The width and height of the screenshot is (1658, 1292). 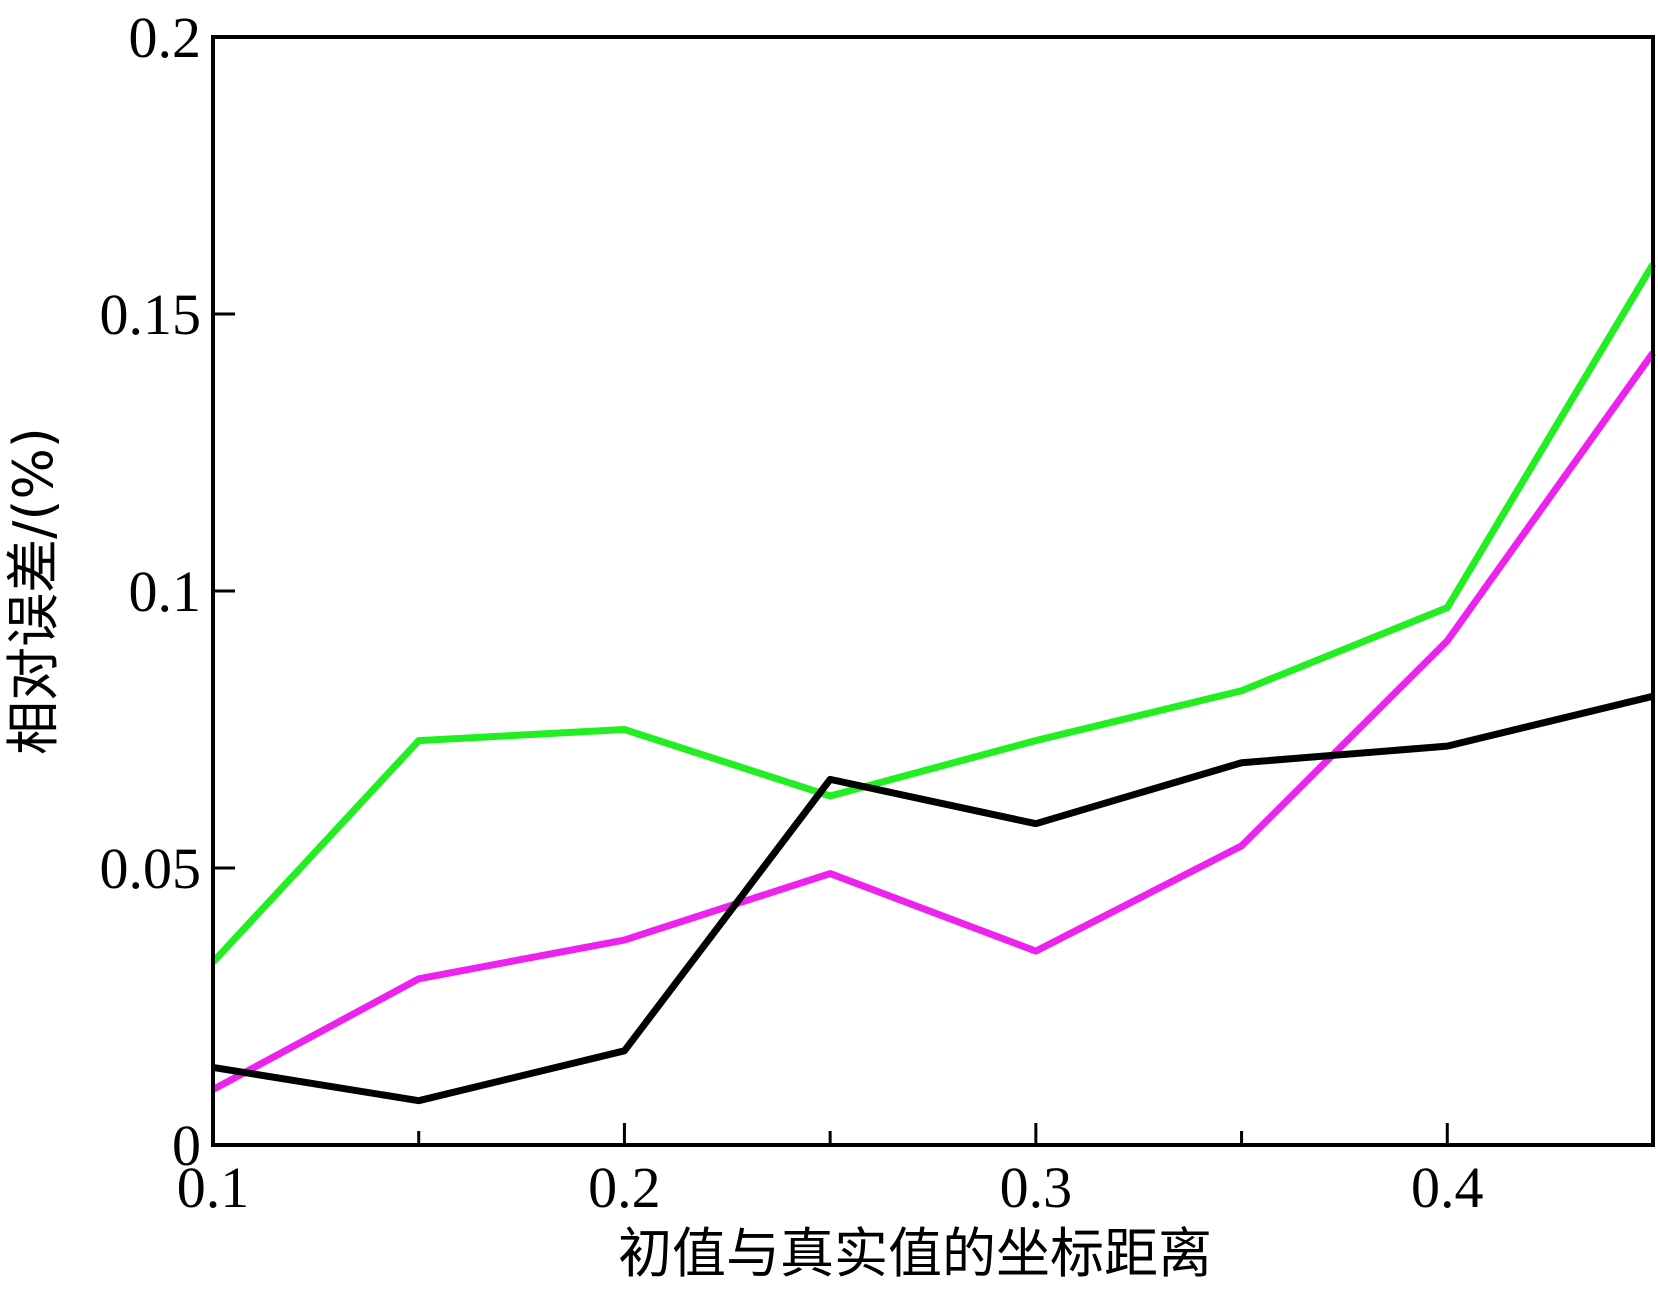 What do you see at coordinates (624, 1187) in the screenshot?
I see `x-tick-label: 0.2` at bounding box center [624, 1187].